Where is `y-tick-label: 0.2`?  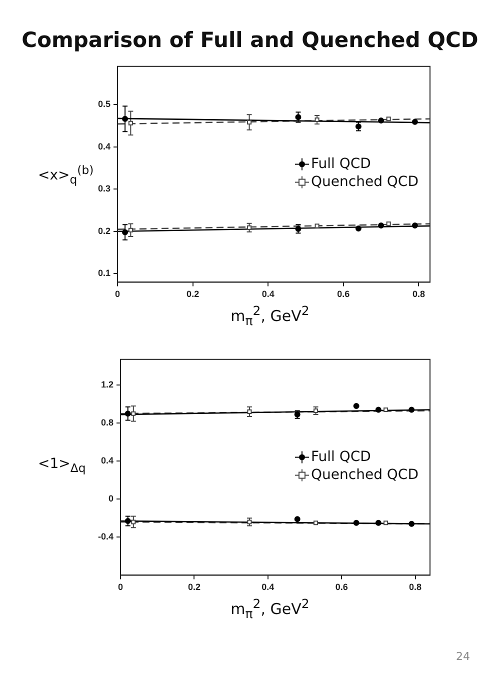 y-tick-label: 0.2 is located at coordinates (104, 231).